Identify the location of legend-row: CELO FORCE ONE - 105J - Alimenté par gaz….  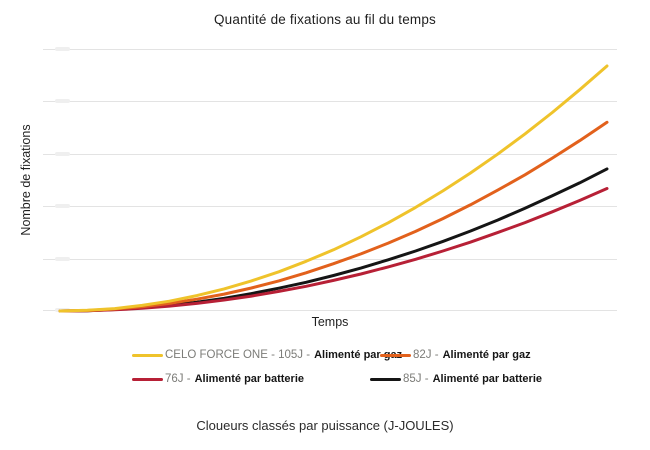
(337, 355).